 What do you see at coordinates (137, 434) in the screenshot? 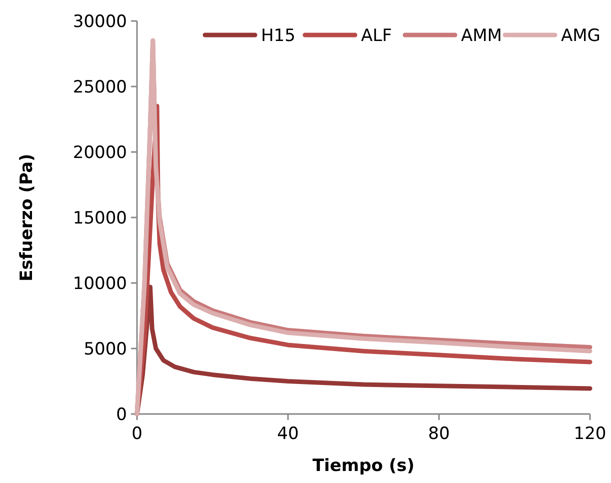
I see `x-tick-label: 0` at bounding box center [137, 434].